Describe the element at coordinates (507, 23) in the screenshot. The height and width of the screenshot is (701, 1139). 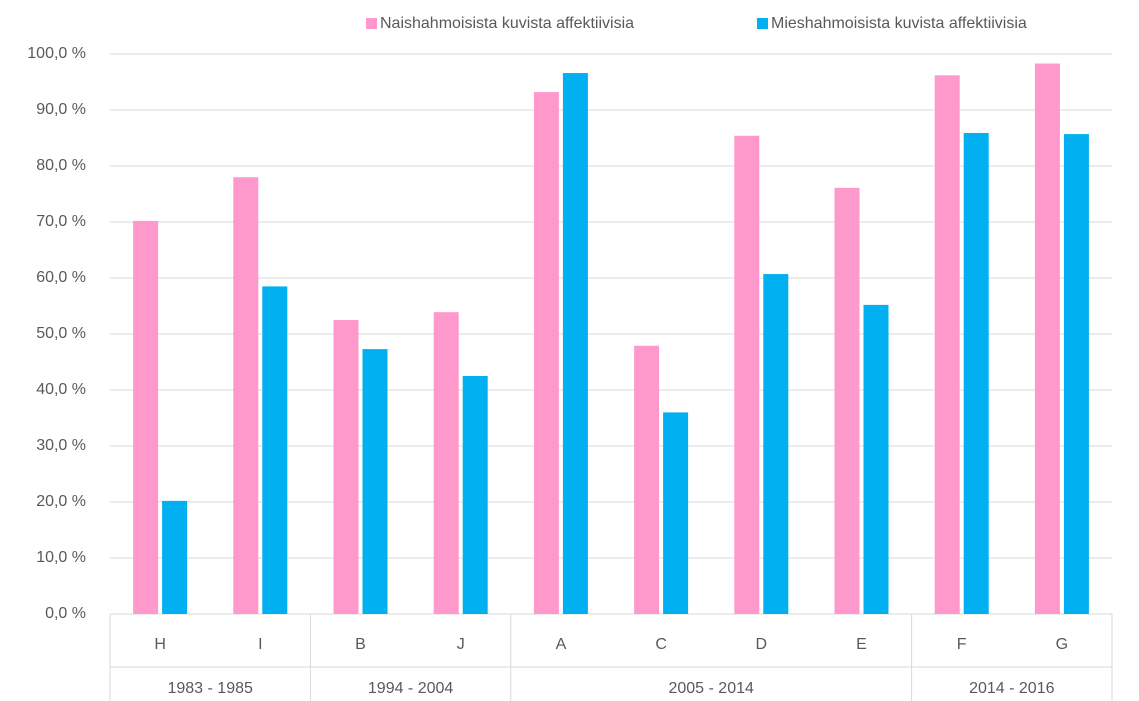
I see `legend-label: Naishahmoisista kuvista affektiivisia` at that location.